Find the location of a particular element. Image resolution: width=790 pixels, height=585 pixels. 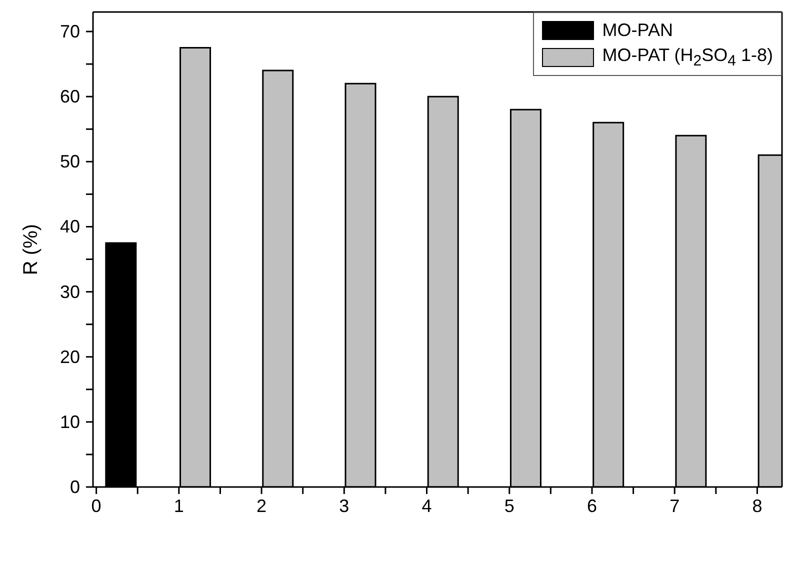

legend-label: MO-PAT (H$_{2}$SO$_{4}$ 1-8) is located at coordinates (687, 57).